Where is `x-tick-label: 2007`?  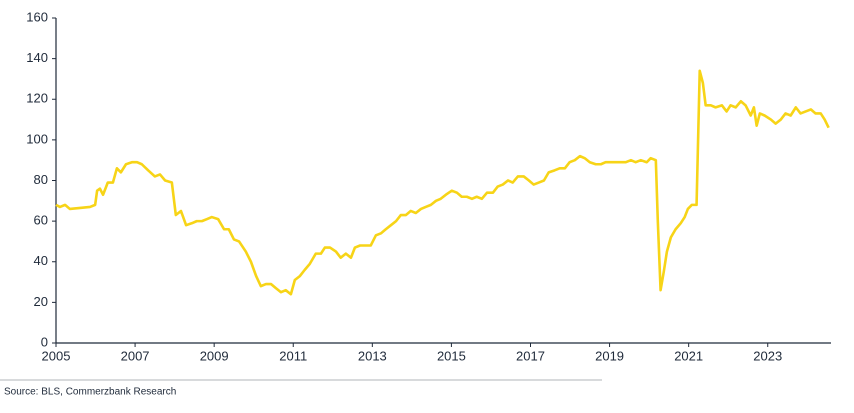 x-tick-label: 2007 is located at coordinates (135, 355).